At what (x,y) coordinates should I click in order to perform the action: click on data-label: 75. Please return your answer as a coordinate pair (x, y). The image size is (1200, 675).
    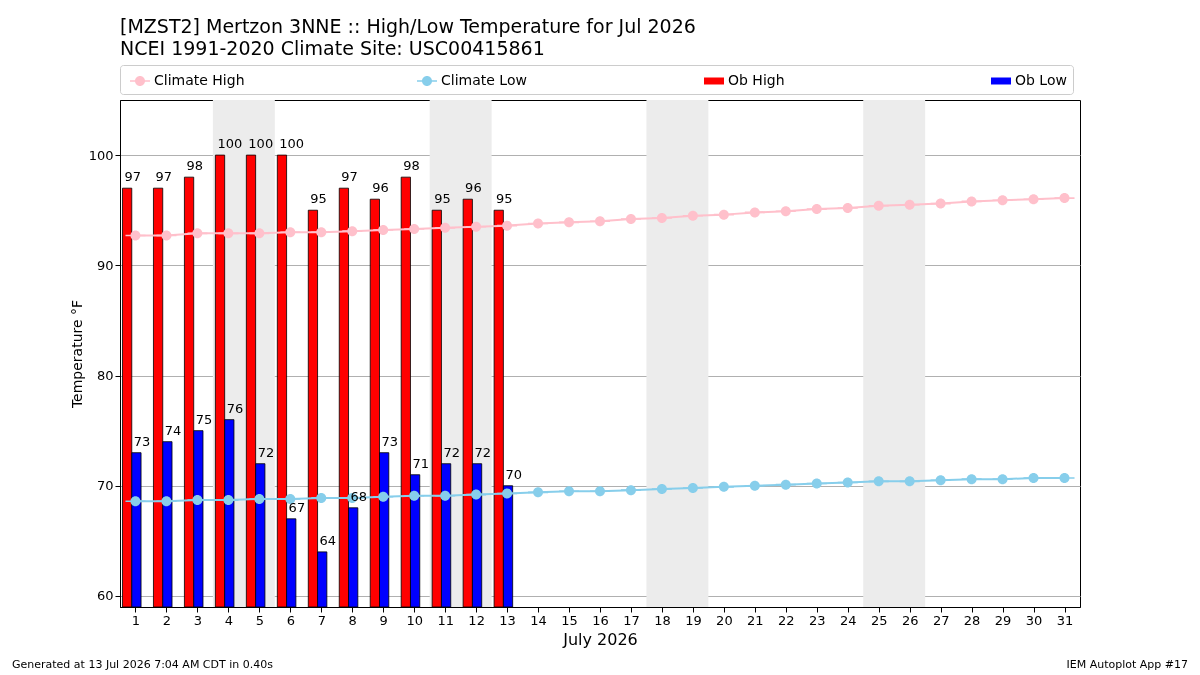
    Looking at the image, I should click on (204, 419).